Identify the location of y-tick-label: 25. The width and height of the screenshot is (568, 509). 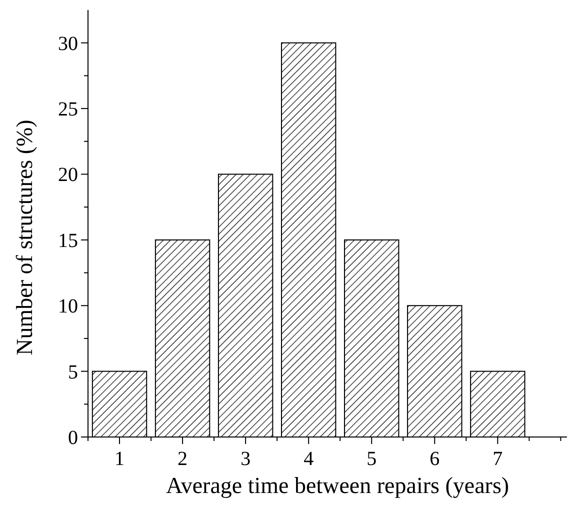
(68, 109).